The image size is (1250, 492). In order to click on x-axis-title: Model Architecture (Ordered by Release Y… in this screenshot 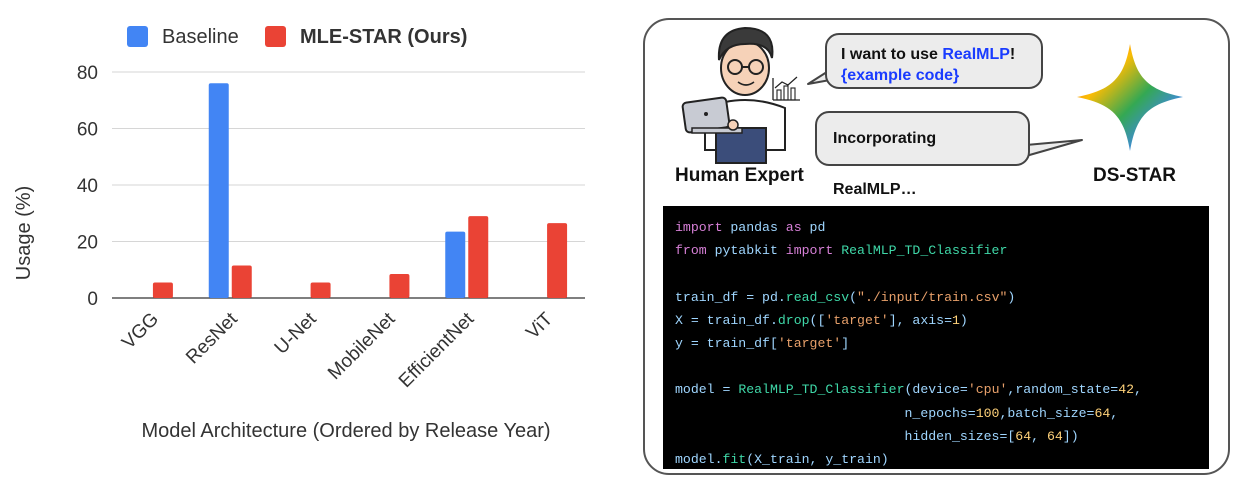, I will do `click(345, 431)`.